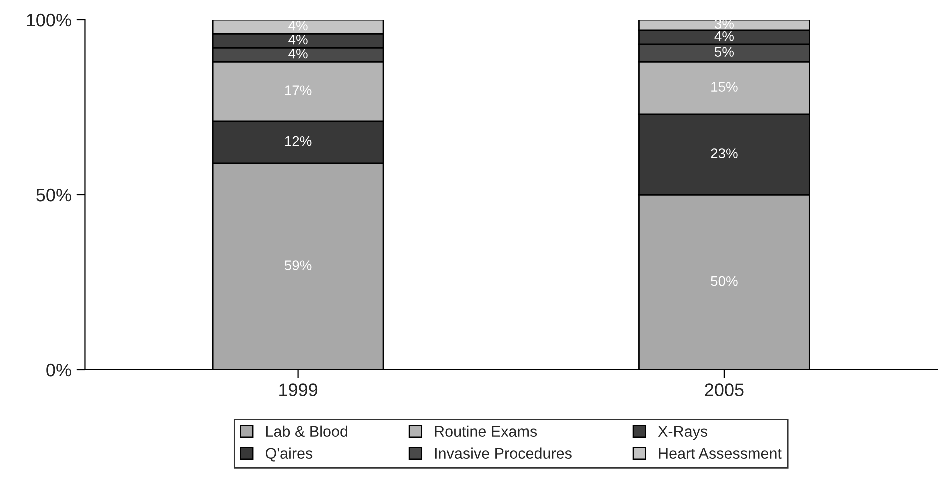 This screenshot has width=947, height=500. What do you see at coordinates (59, 370) in the screenshot?
I see `y-tick-label: 0%` at bounding box center [59, 370].